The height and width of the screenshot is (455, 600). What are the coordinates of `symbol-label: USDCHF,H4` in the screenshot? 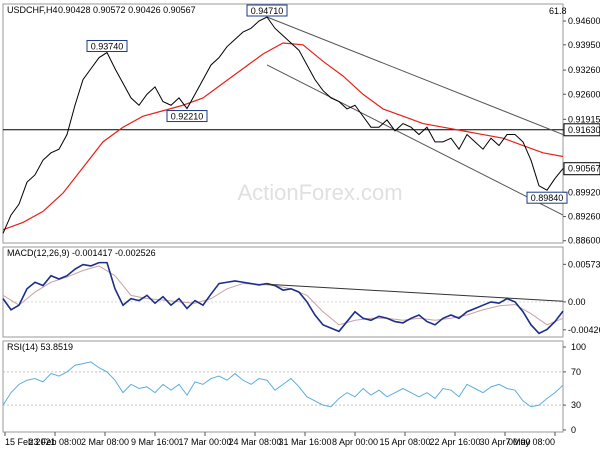 It's located at (32, 10).